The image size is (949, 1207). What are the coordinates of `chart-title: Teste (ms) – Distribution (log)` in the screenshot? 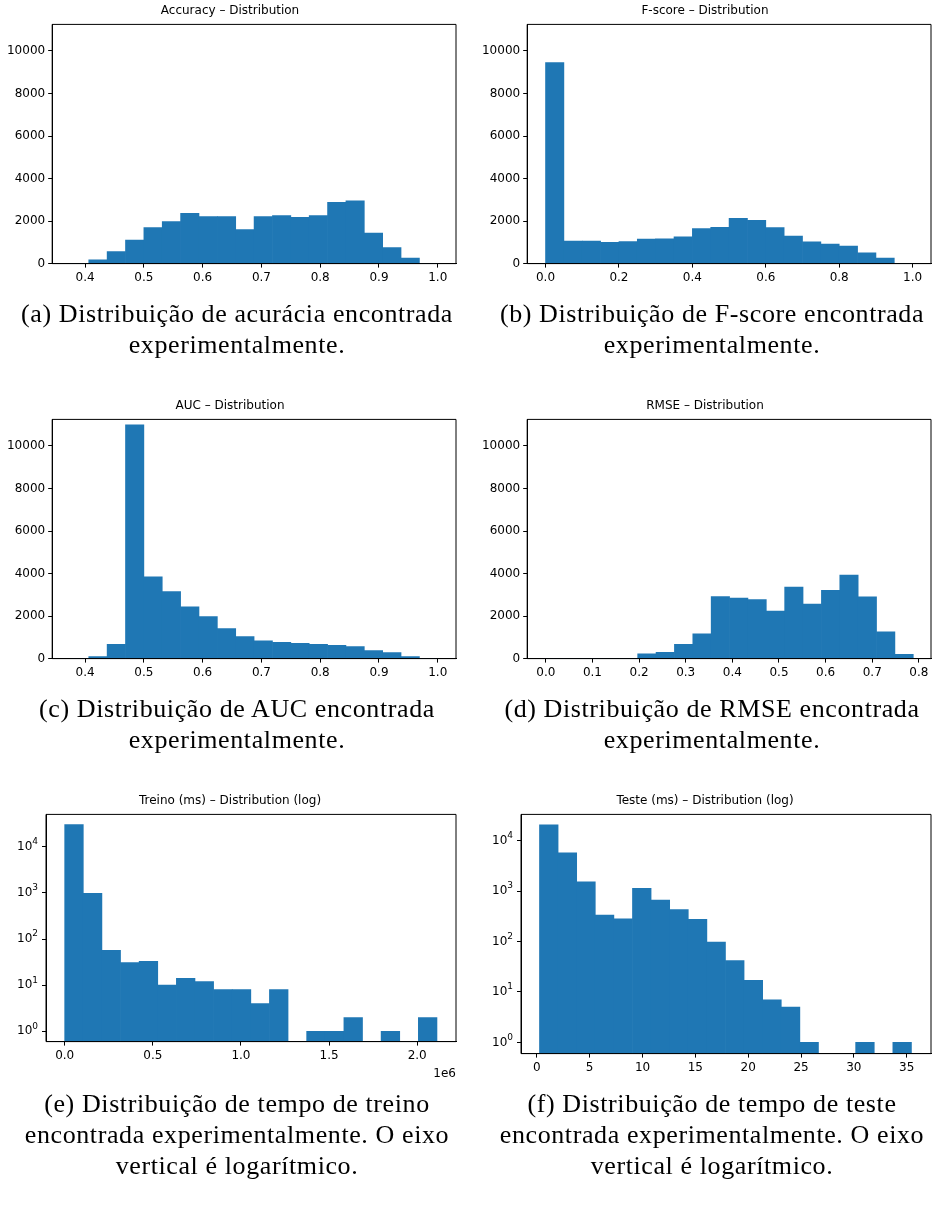 It's located at (704, 800).